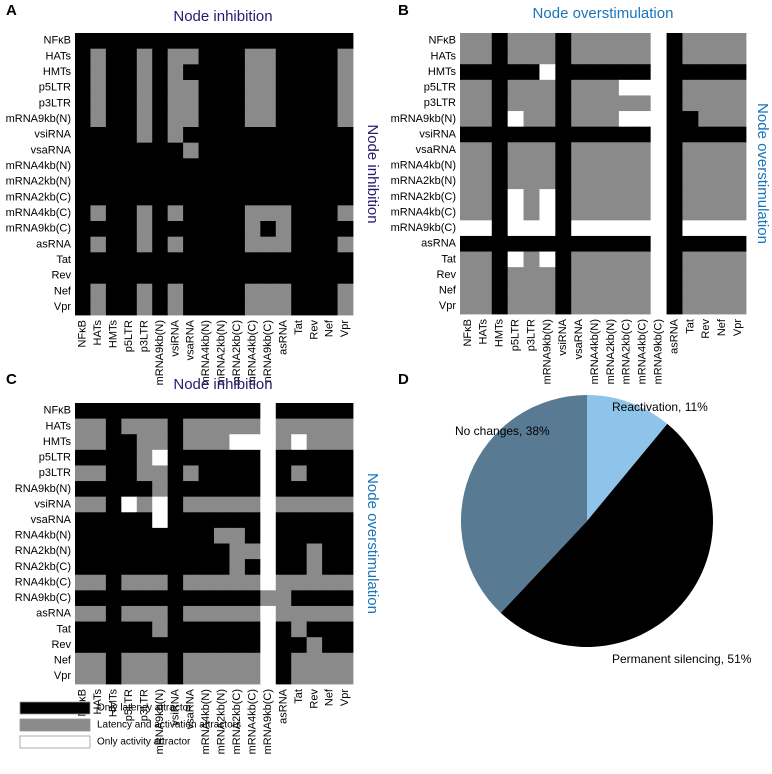  I want to click on x-tick-label: vsaRNA, so click(191, 708).